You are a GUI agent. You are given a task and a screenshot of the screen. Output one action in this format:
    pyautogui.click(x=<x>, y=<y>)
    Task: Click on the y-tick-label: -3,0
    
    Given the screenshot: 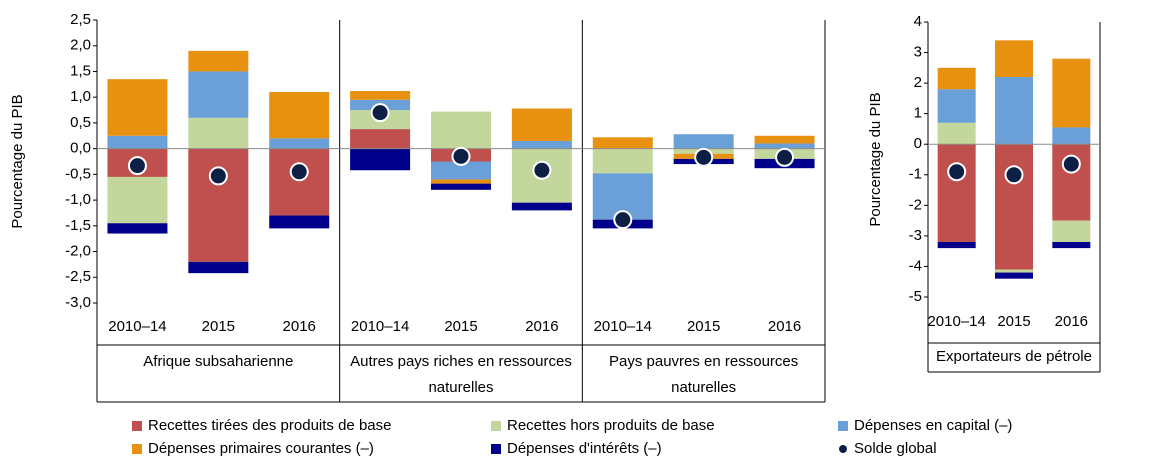 What is the action you would take?
    pyautogui.click(x=78, y=302)
    